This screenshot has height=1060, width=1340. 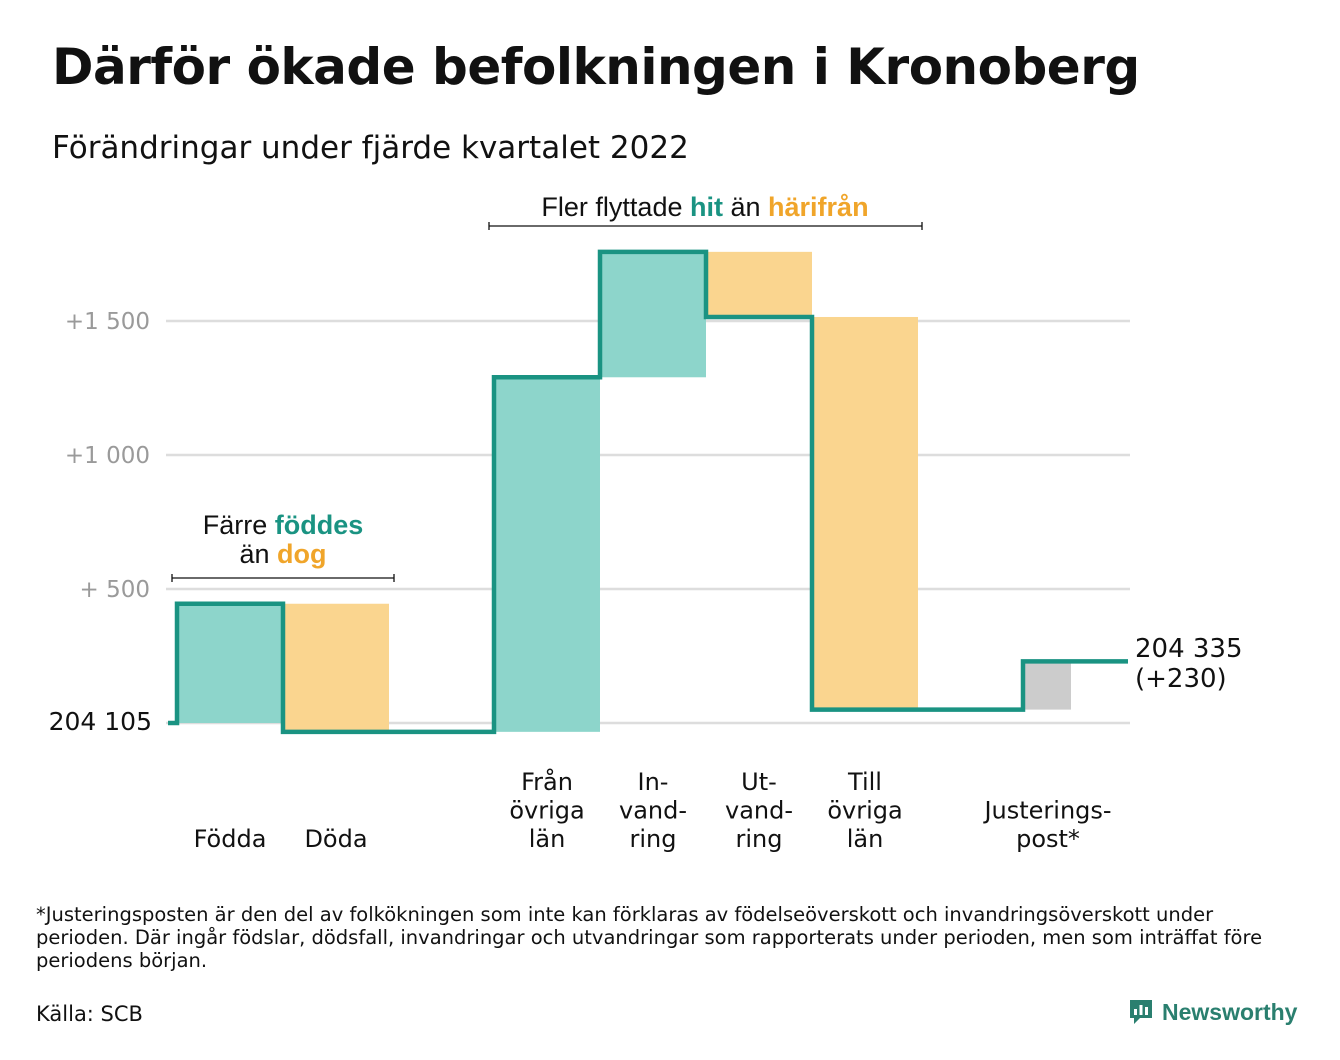 What do you see at coordinates (319, 525) in the screenshot?
I see `annotation-highlight-born: föddes` at bounding box center [319, 525].